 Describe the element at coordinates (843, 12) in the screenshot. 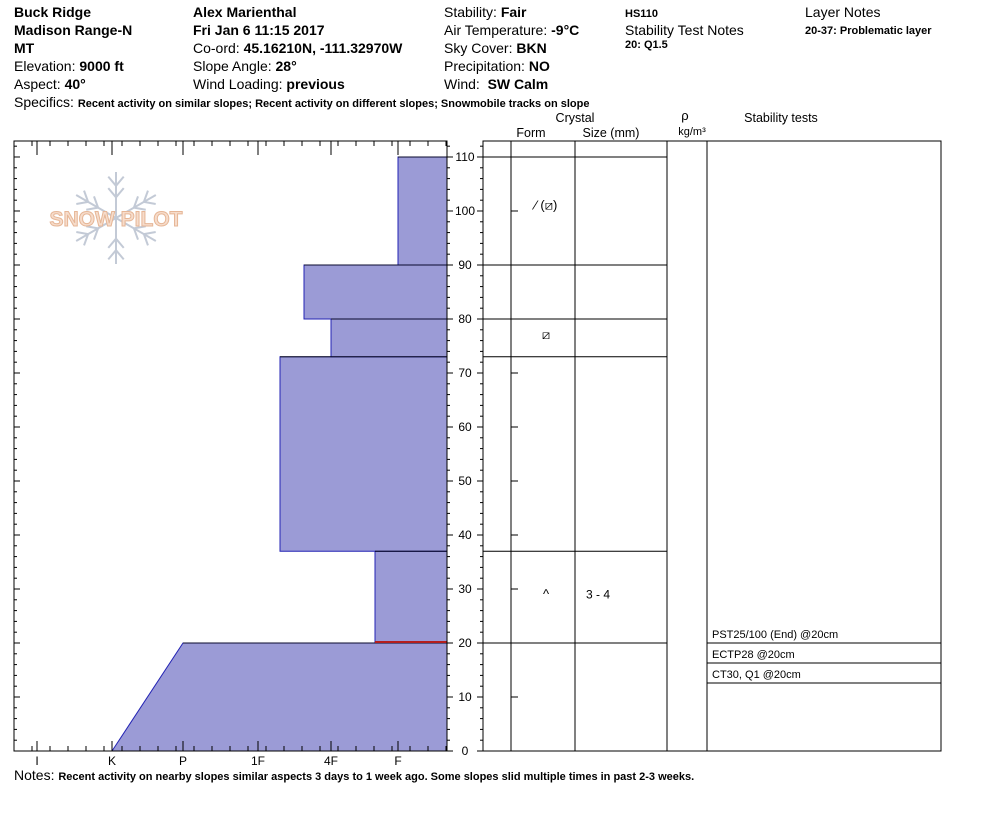

I see `layer-notes-title: Layer Notes` at that location.